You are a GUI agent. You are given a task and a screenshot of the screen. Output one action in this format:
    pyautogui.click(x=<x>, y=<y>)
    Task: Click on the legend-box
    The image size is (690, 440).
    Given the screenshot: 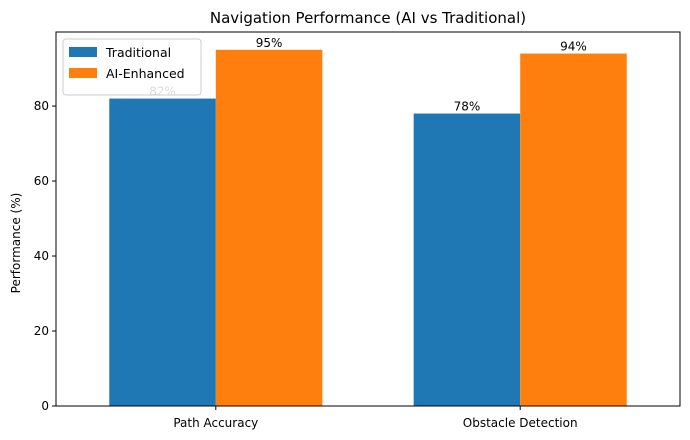 What is the action you would take?
    pyautogui.click(x=132, y=67)
    